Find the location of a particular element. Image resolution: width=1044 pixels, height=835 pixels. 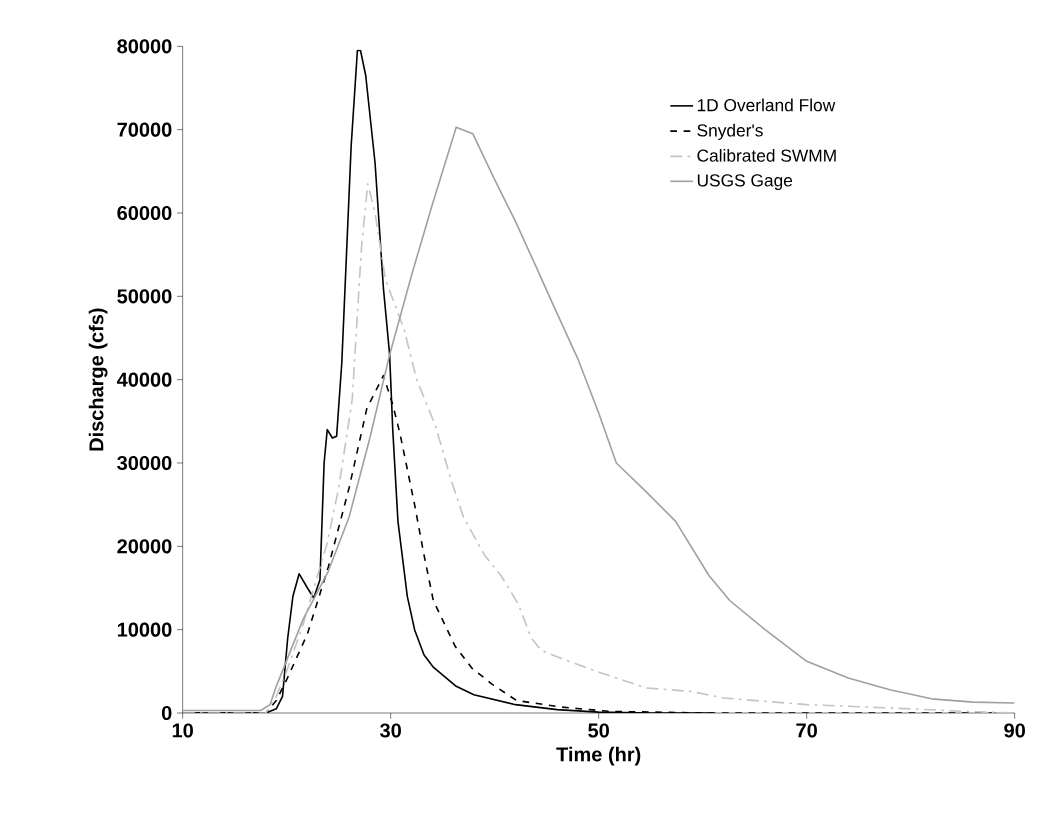

x-tick-label: 10 is located at coordinates (182, 730).